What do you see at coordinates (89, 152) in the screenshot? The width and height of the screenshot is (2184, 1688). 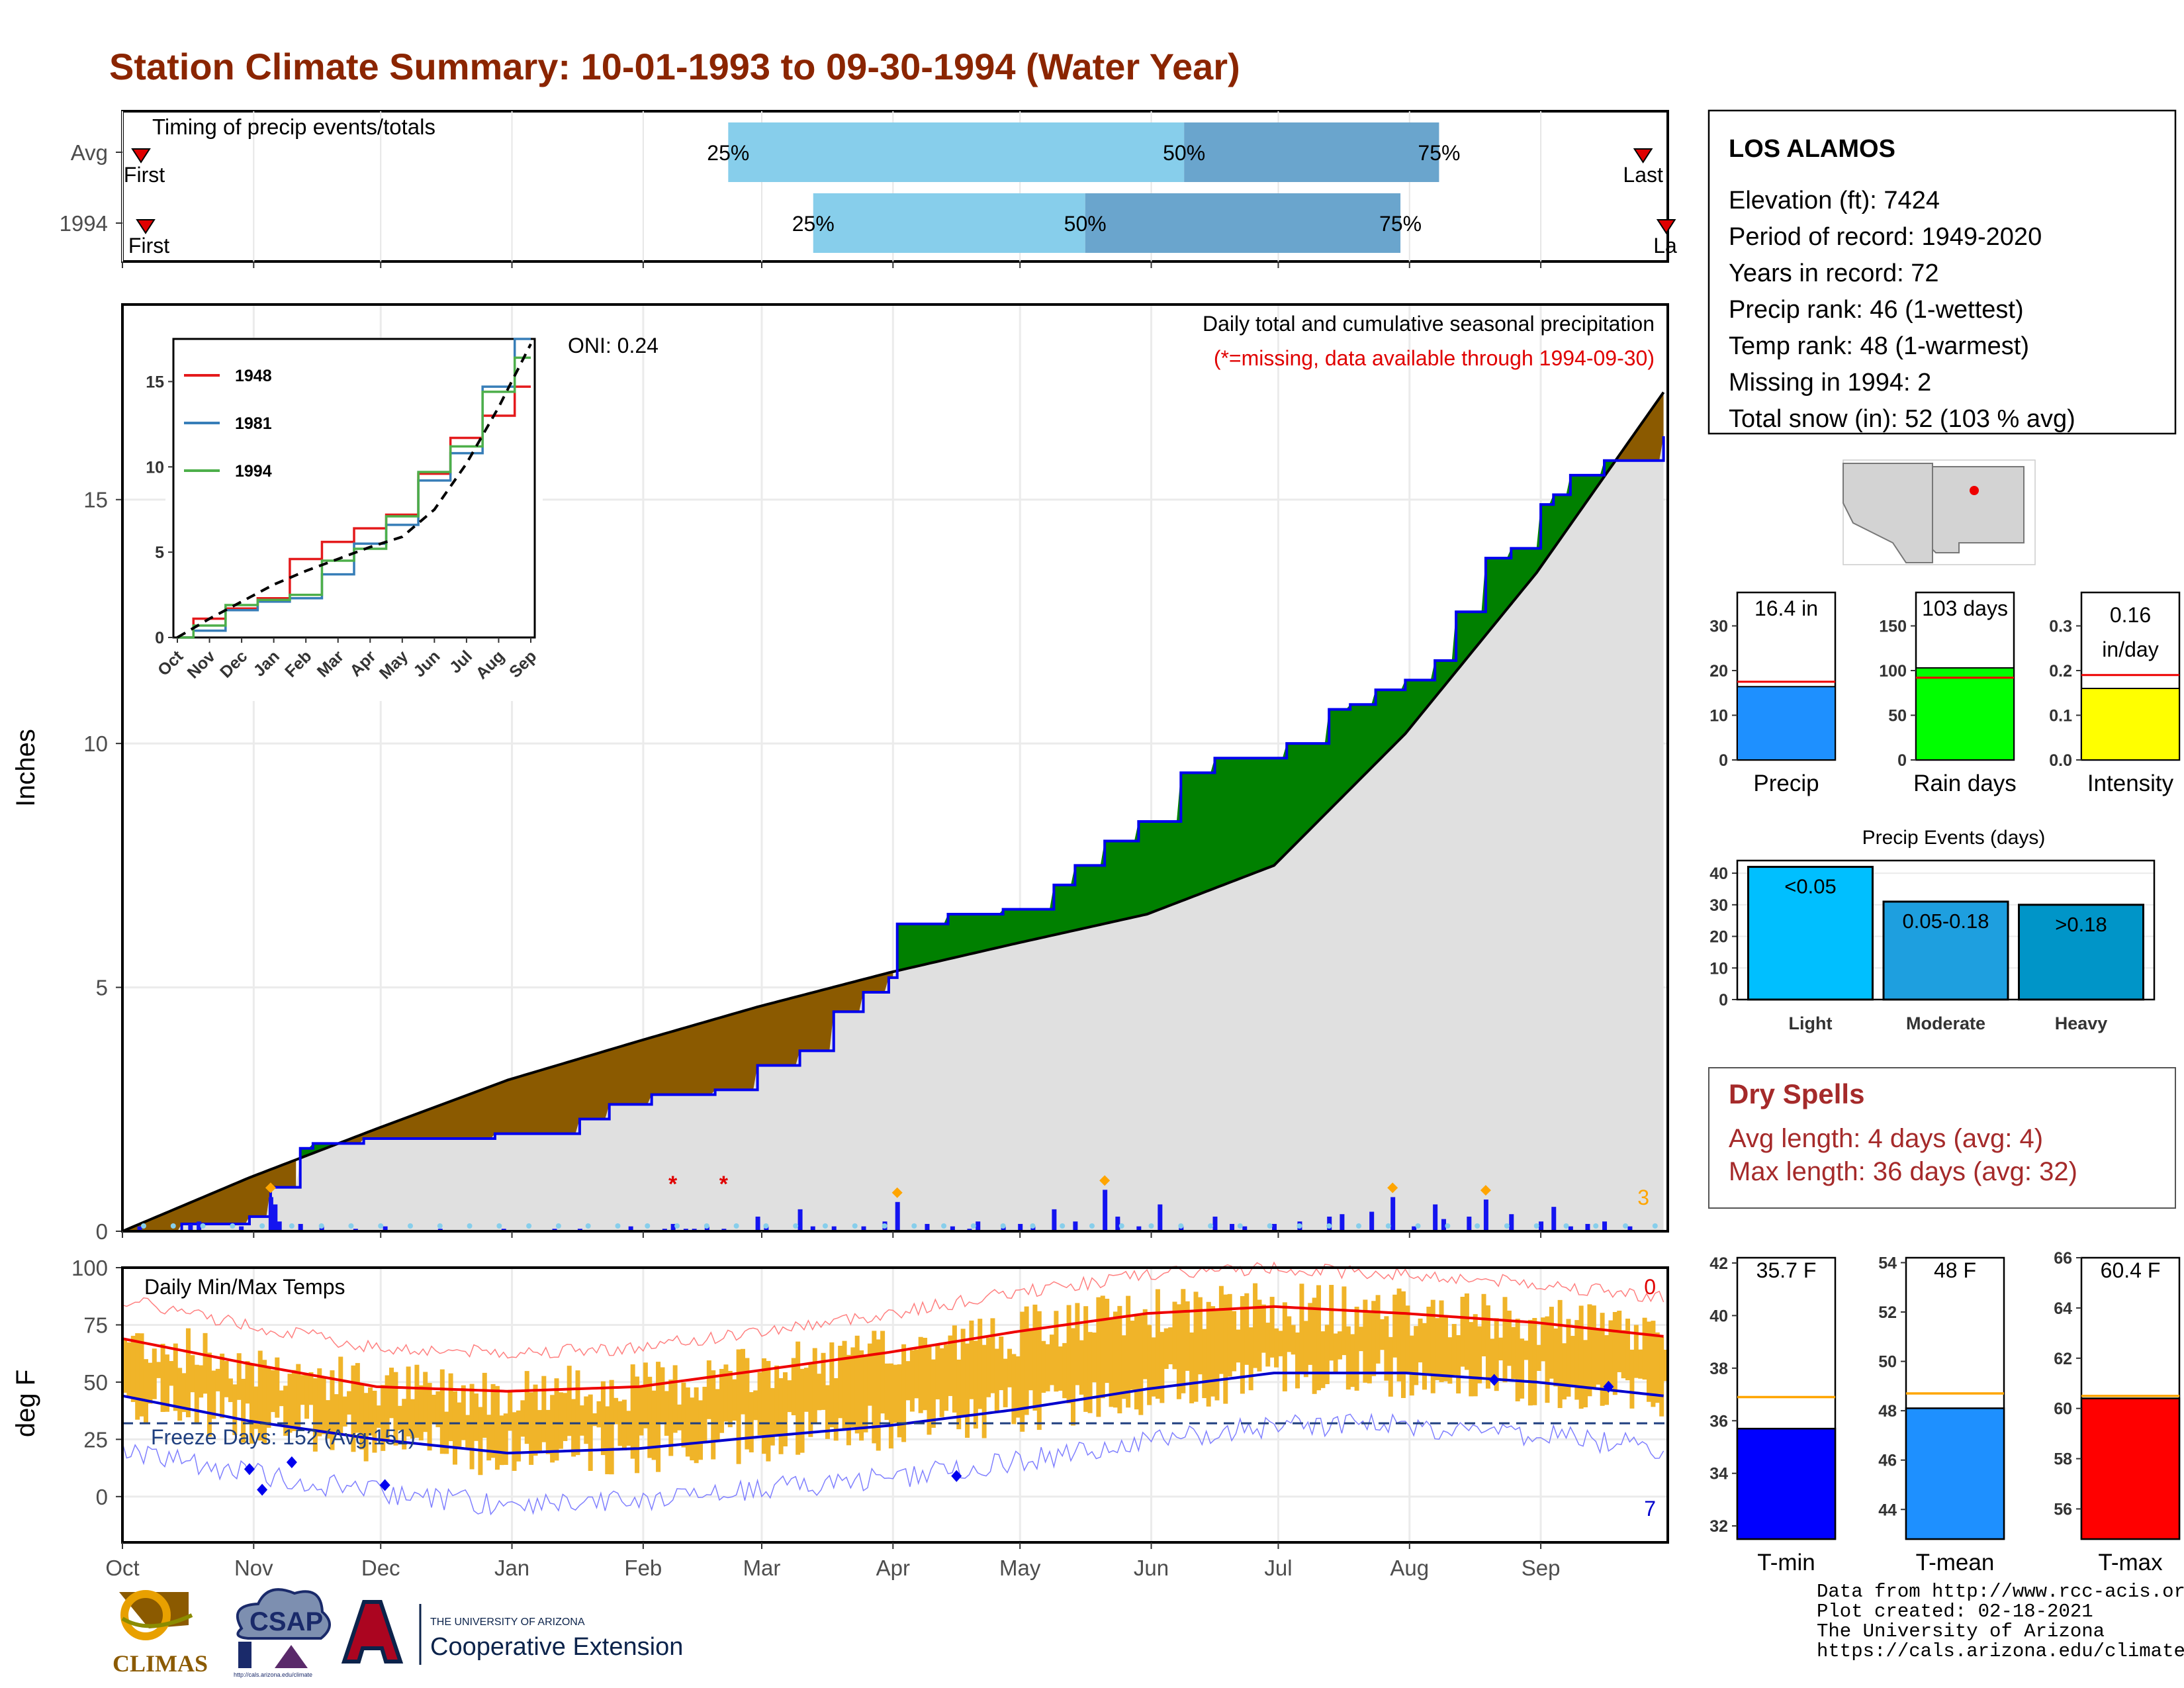 I see `timing-row-label: Avg` at bounding box center [89, 152].